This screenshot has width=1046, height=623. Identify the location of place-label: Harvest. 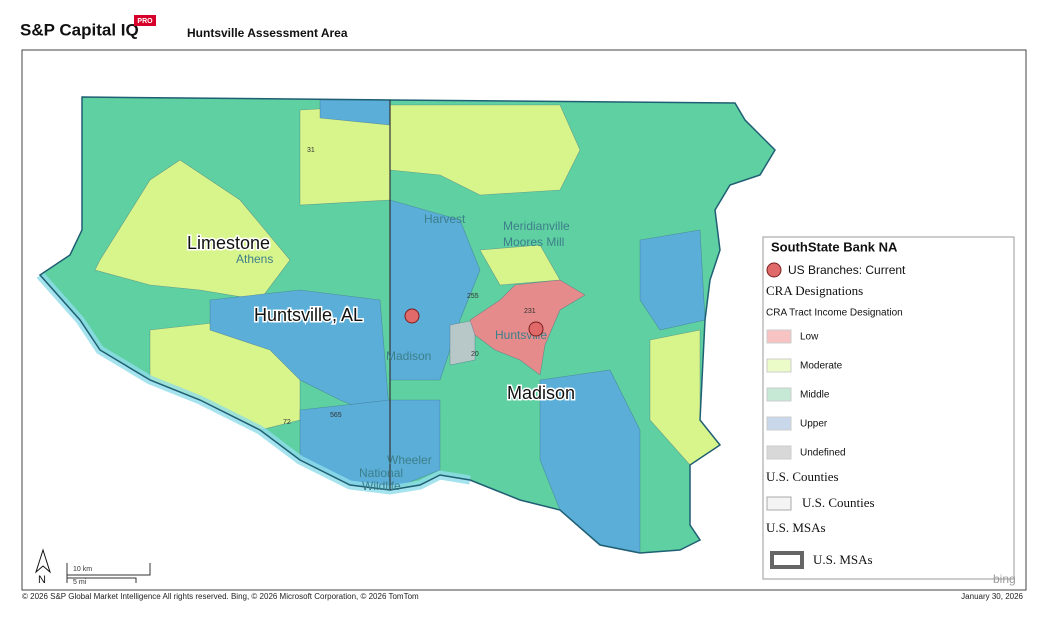
(445, 219).